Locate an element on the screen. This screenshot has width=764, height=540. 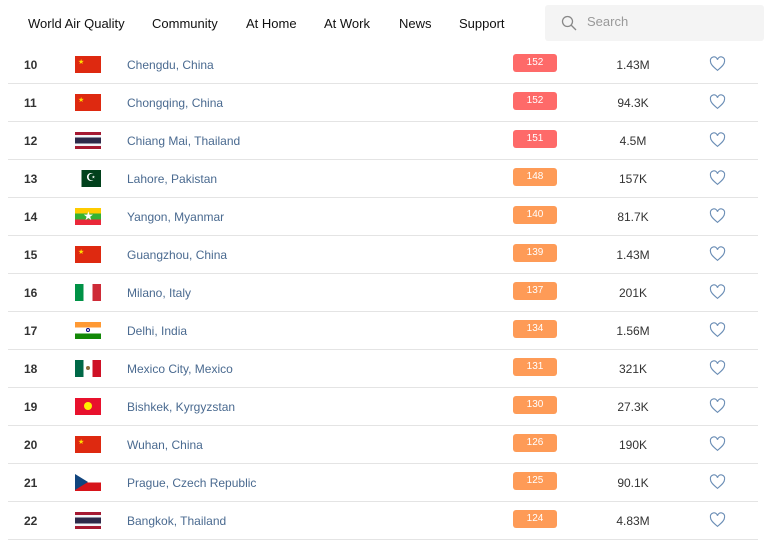
aqi-badge: 130 is located at coordinates (535, 405).